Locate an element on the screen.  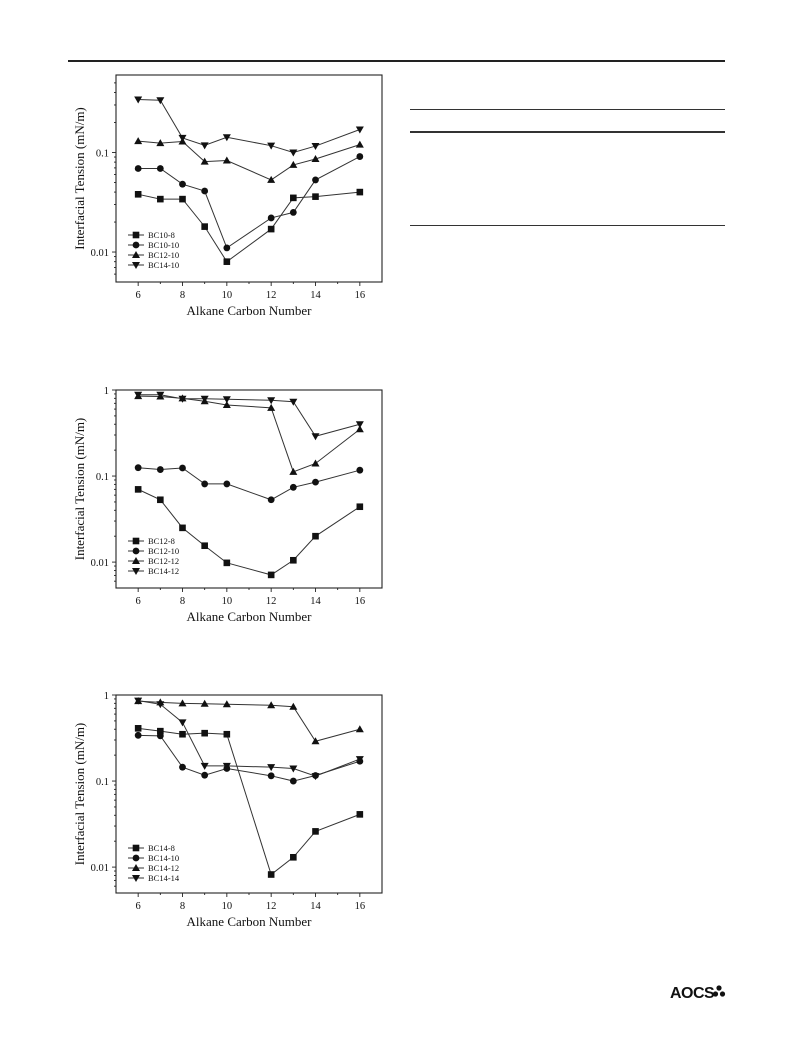
x-tick-label: 10 is located at coordinates (227, 906).